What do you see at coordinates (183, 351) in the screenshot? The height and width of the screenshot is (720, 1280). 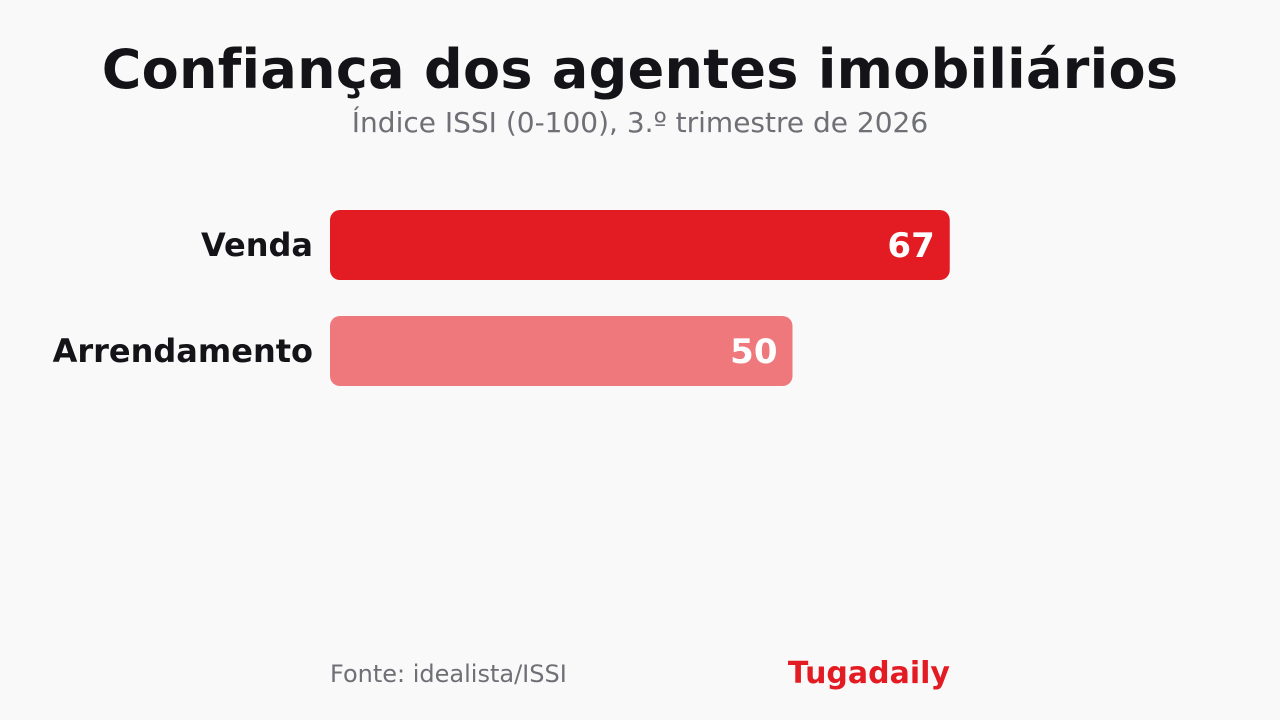 I see `category-label: Arrendamento` at bounding box center [183, 351].